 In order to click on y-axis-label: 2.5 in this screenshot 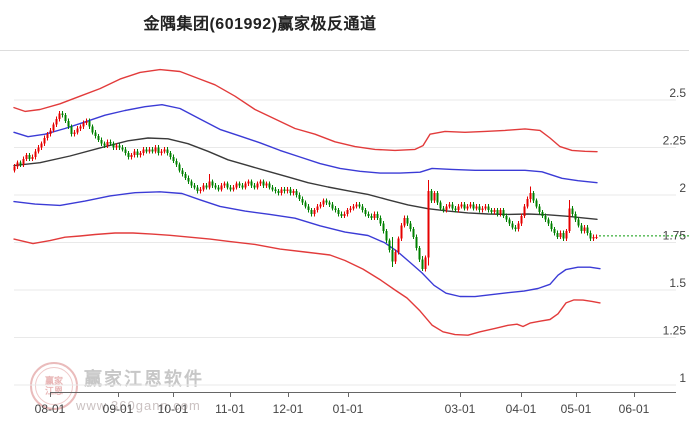, I will do `click(677, 93)`.